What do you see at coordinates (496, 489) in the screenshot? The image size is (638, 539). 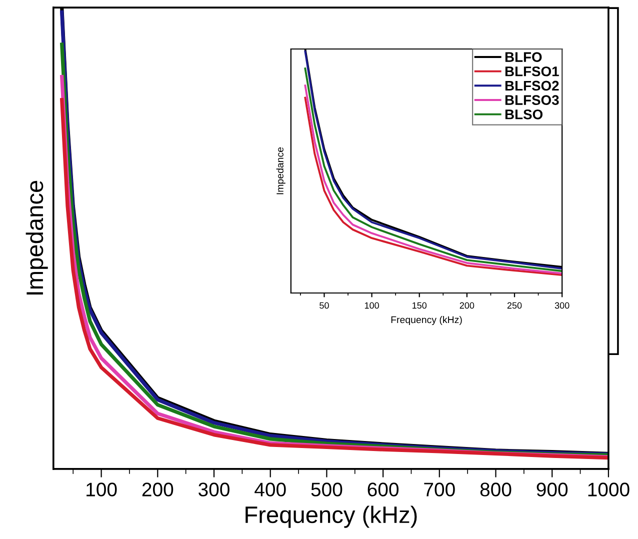 I see `x-tick-label: 800` at bounding box center [496, 489].